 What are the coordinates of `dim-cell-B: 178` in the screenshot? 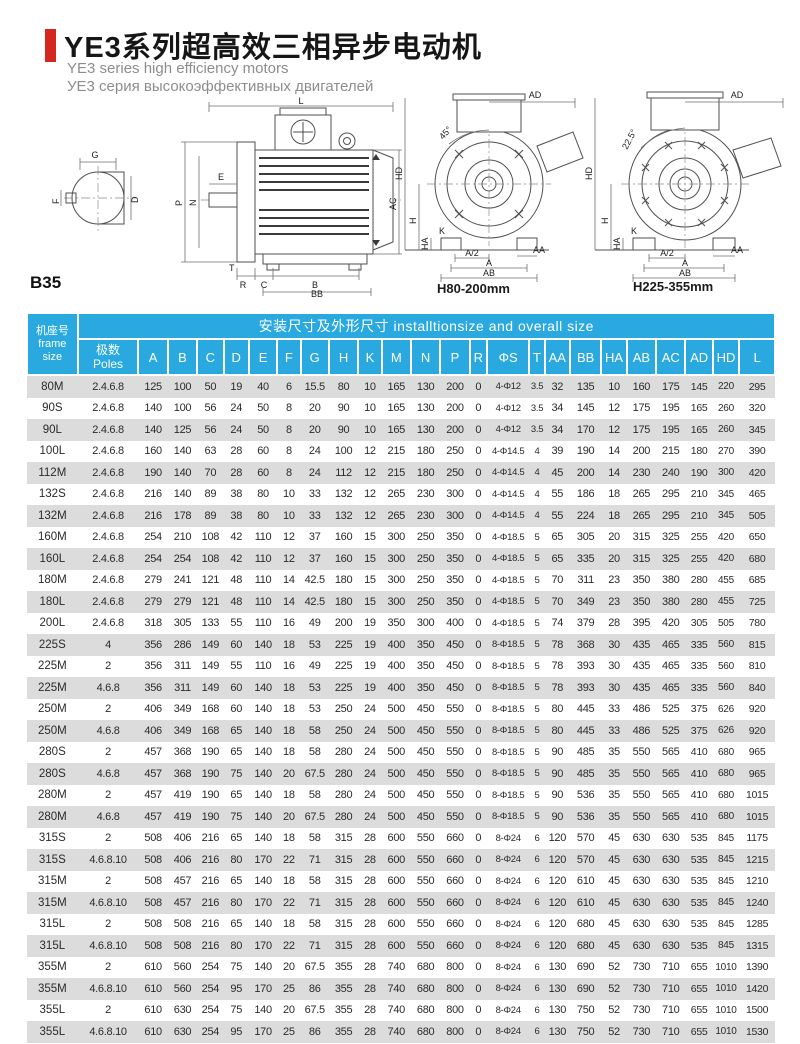 It's located at (182, 515).